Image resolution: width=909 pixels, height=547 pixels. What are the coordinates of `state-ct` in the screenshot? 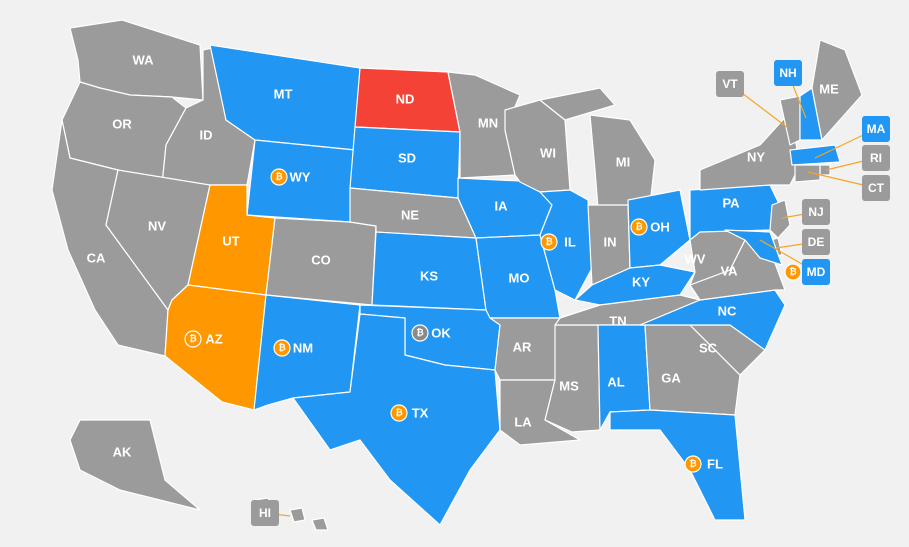 It's located at (807, 173).